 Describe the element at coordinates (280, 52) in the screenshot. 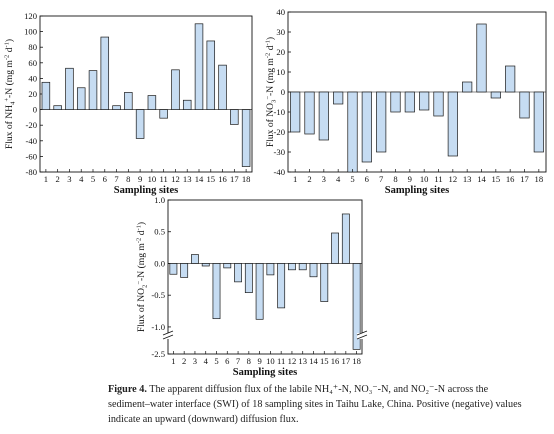

I see `chart-b-ytick-label-6: 20` at that location.